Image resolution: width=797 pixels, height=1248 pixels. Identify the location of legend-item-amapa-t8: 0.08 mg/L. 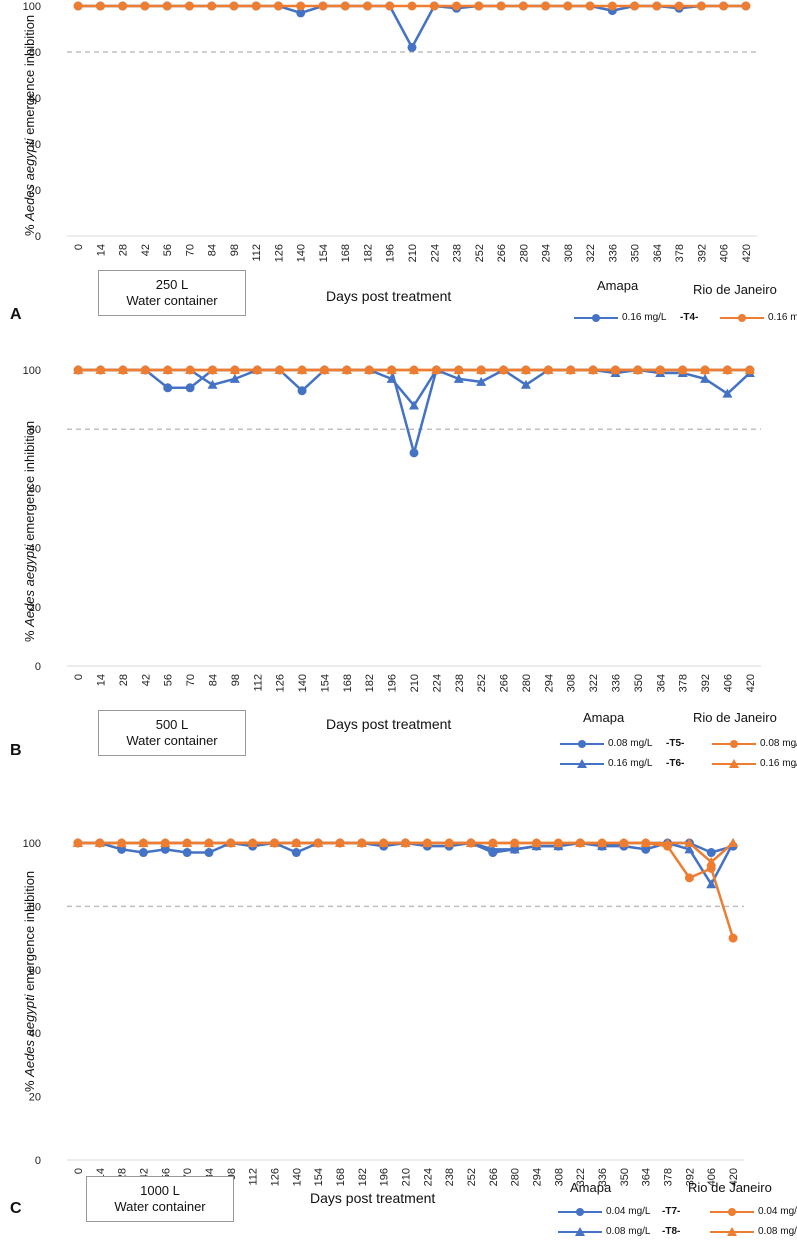
(604, 1231).